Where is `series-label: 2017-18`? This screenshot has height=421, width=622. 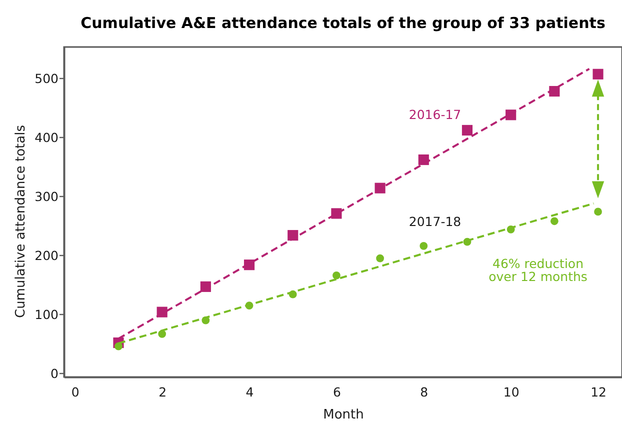
series-label: 2017-18 is located at coordinates (435, 221).